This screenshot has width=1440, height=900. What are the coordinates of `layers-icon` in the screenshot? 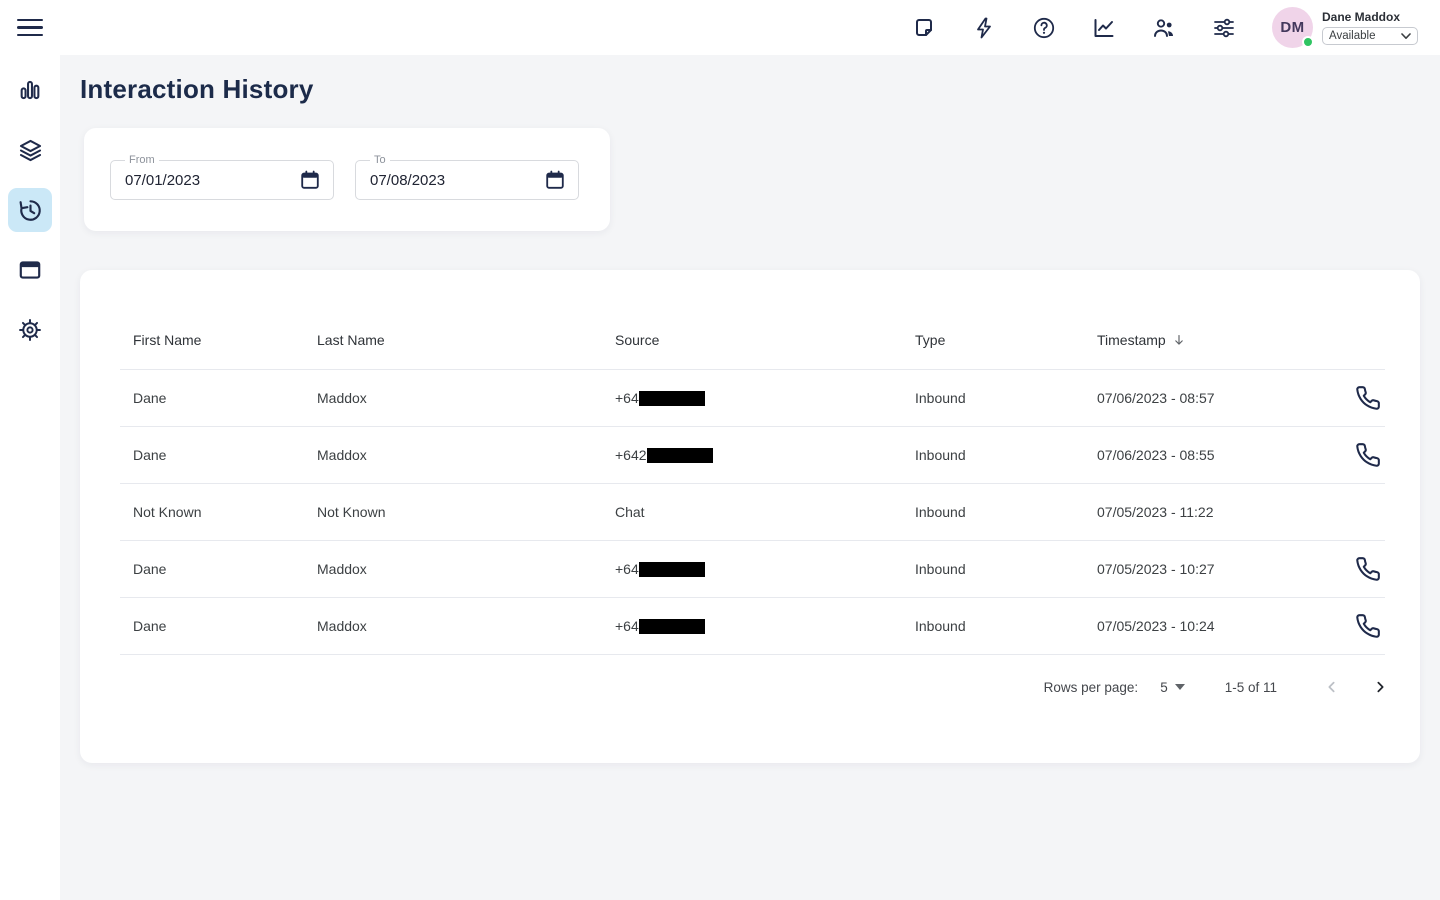 It's located at (30, 150).